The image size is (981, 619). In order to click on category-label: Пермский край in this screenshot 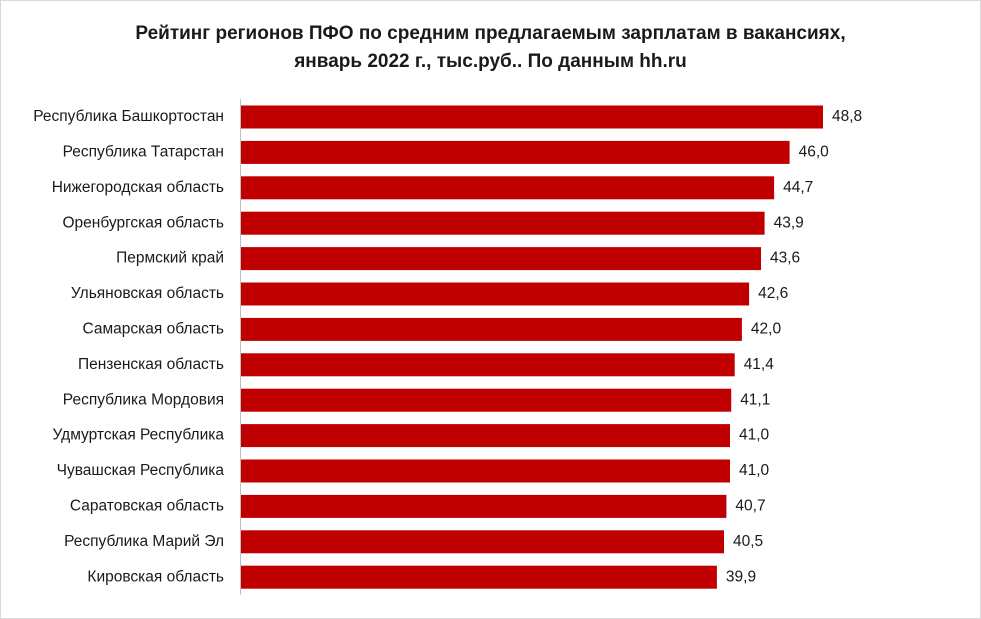, I will do `click(170, 258)`.